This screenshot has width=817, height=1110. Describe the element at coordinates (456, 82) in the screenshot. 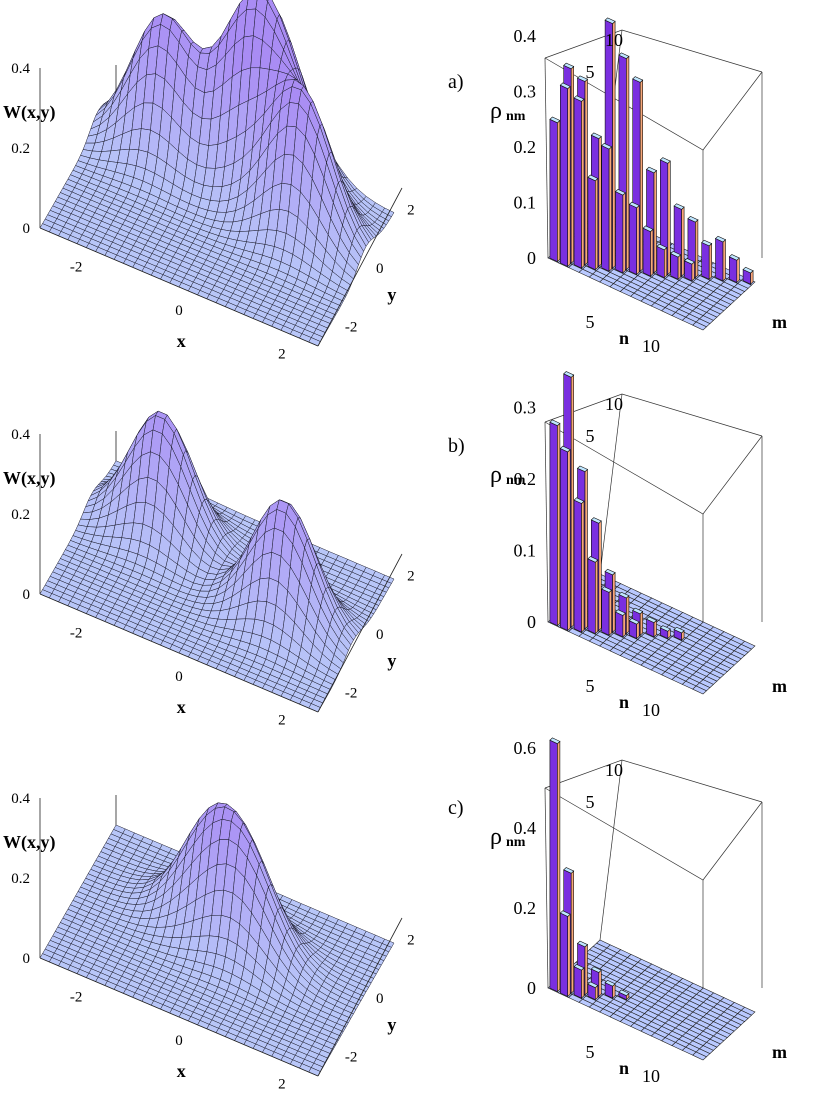

I see `panel-label: a)` at that location.